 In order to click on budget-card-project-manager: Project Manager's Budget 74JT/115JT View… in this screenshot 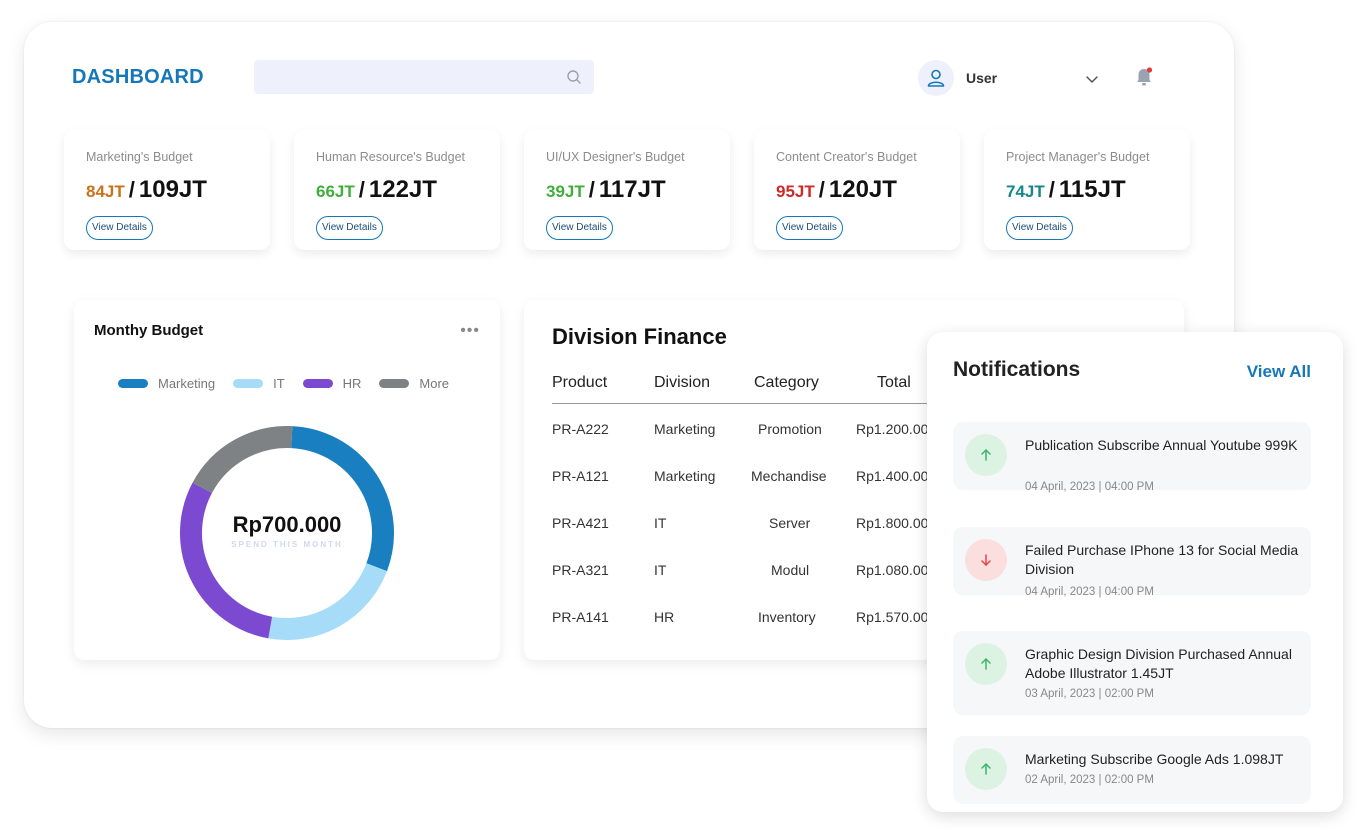, I will do `click(1087, 190)`.